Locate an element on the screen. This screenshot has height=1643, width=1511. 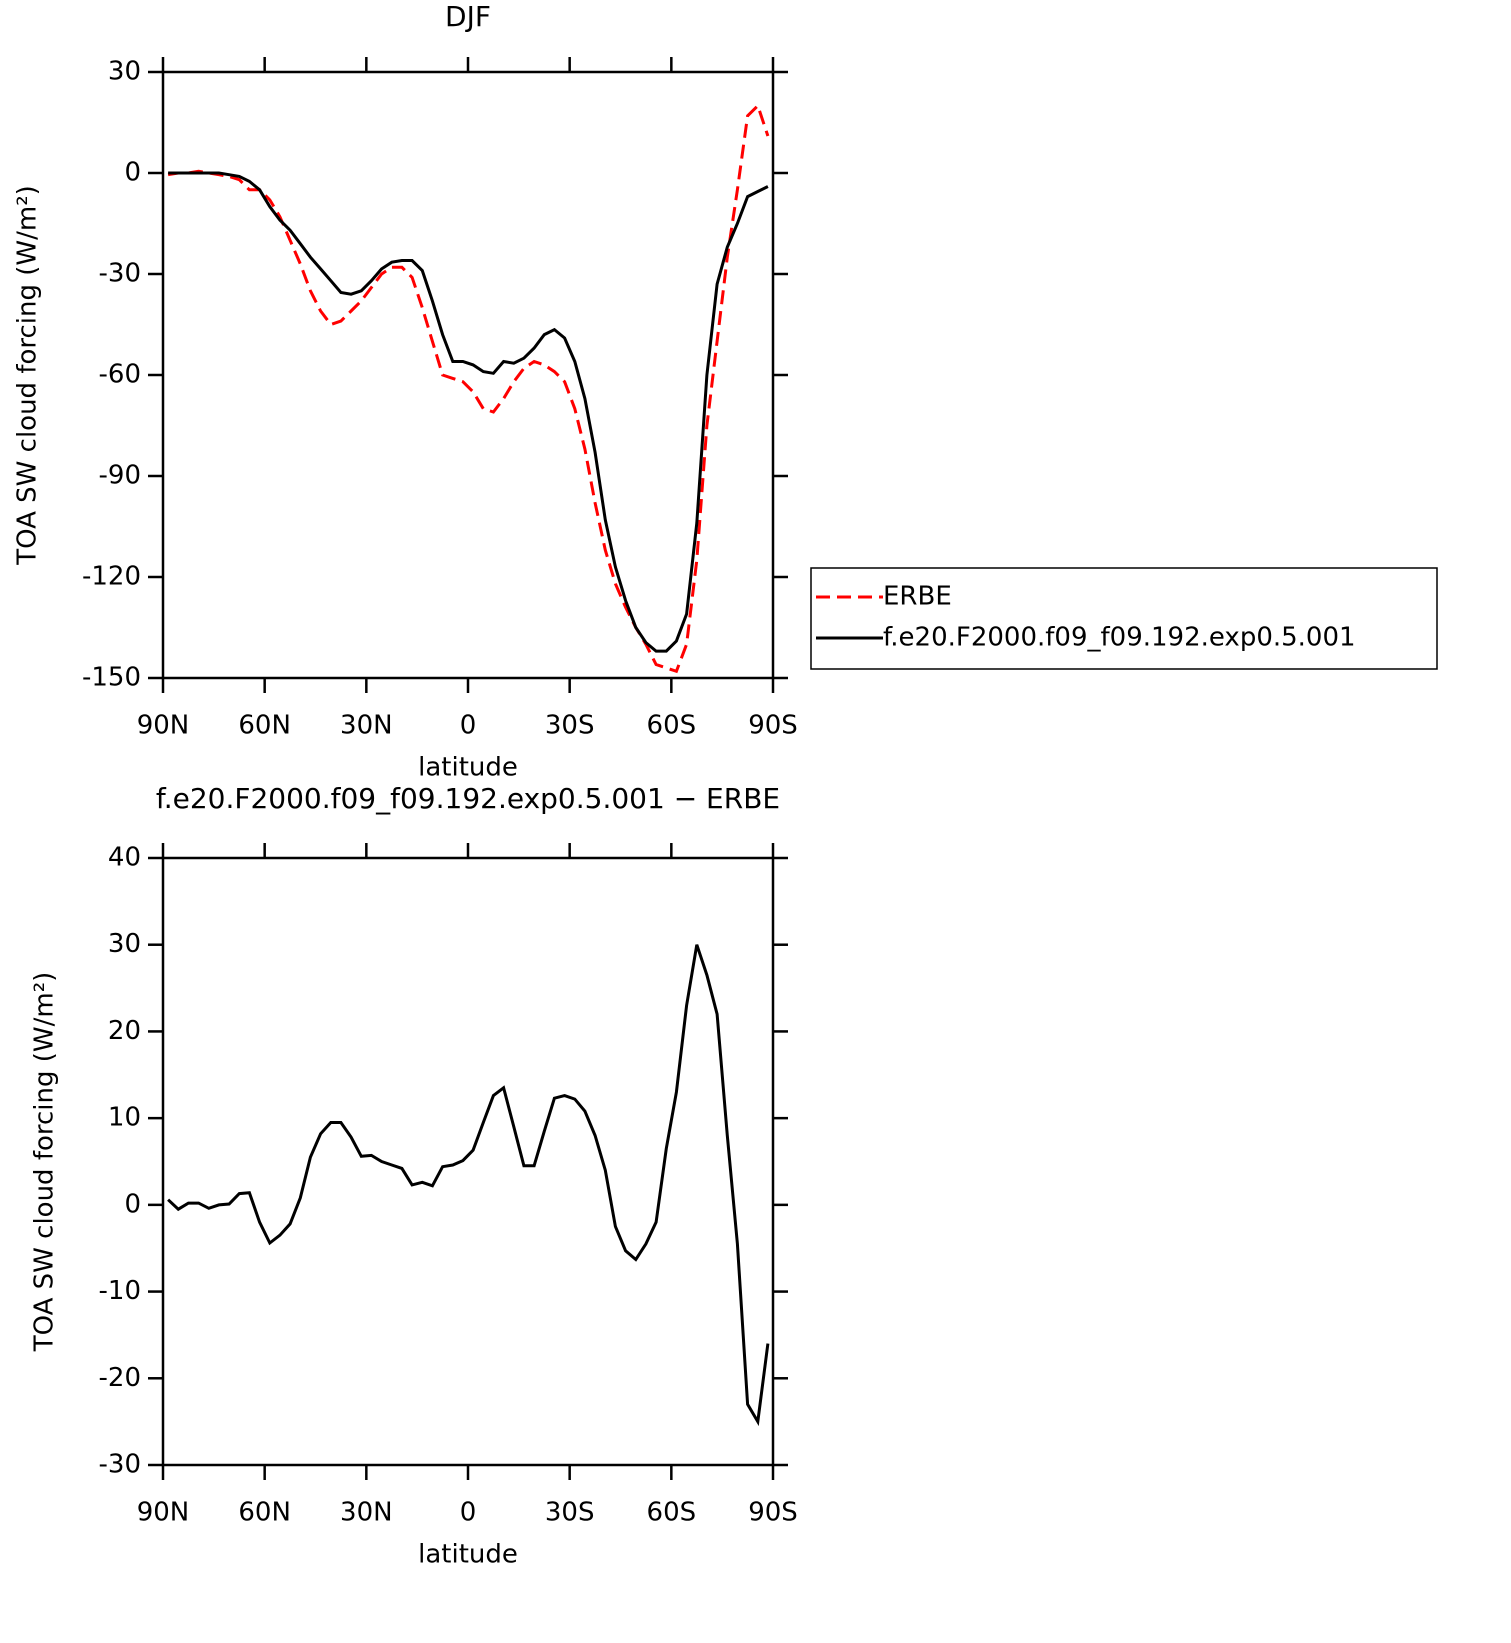
y-tick-label: -150 is located at coordinates (111, 678).